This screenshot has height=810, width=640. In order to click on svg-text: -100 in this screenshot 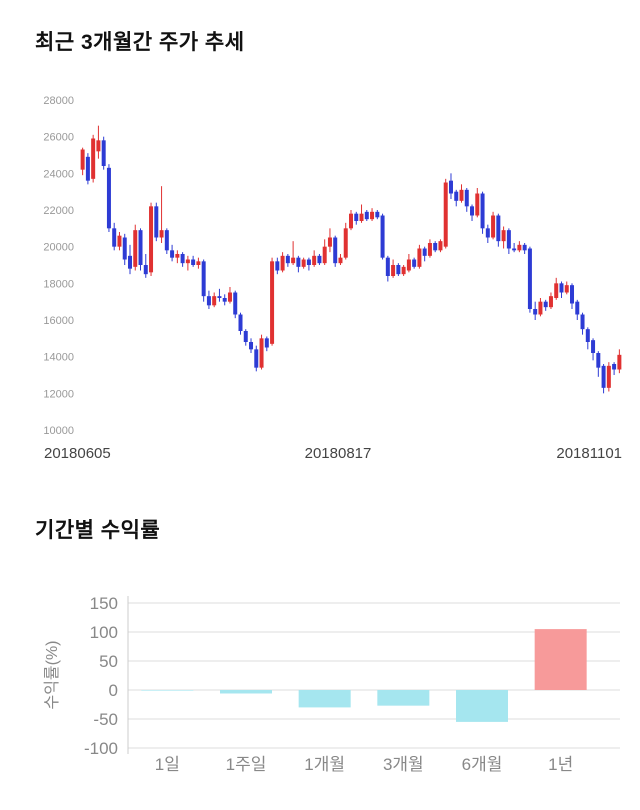, I will do `click(101, 748)`.